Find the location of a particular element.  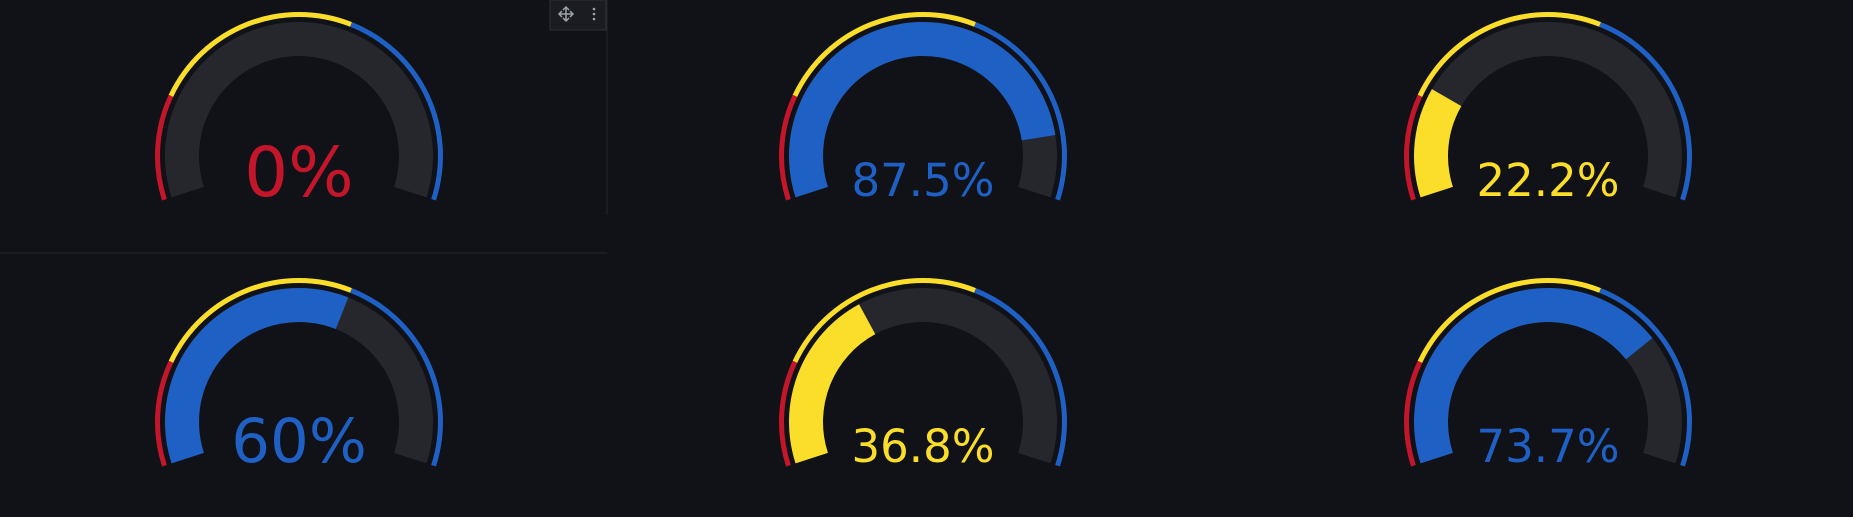

gauge-value-label: 73.7% is located at coordinates (1548, 446).